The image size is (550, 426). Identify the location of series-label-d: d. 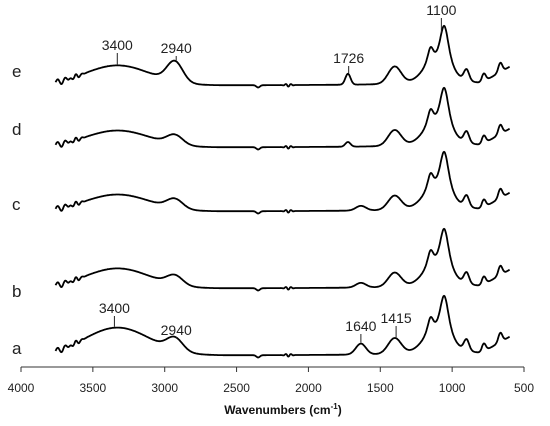
(16, 129).